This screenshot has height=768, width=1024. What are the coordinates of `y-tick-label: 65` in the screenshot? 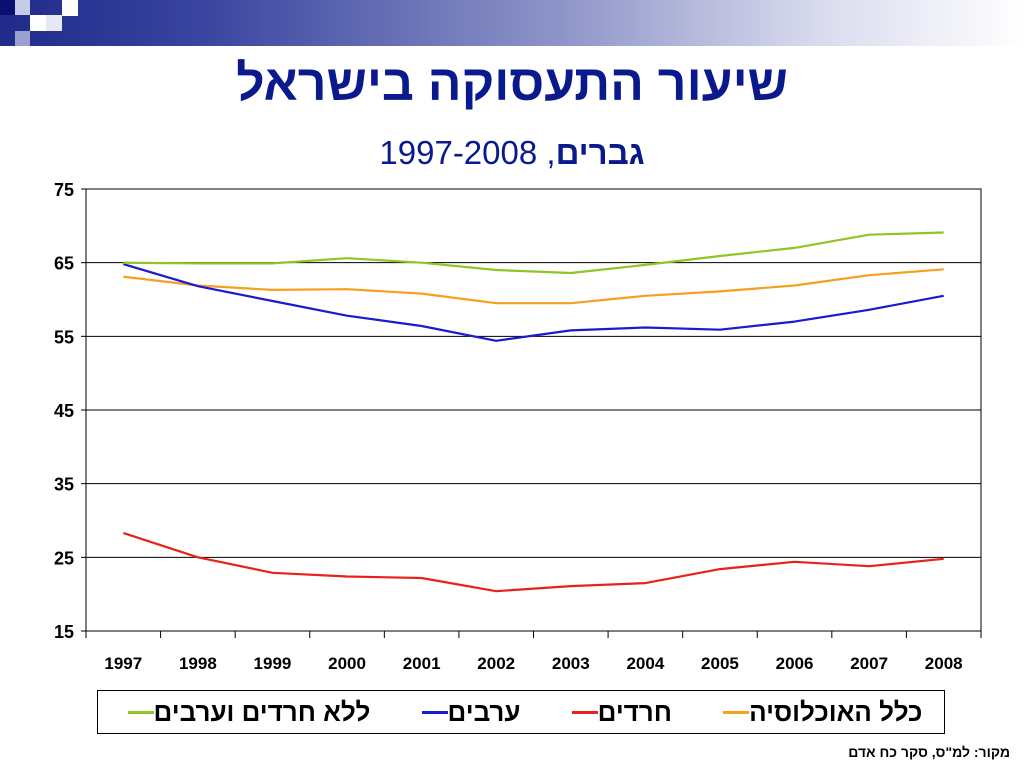 It's located at (64, 264).